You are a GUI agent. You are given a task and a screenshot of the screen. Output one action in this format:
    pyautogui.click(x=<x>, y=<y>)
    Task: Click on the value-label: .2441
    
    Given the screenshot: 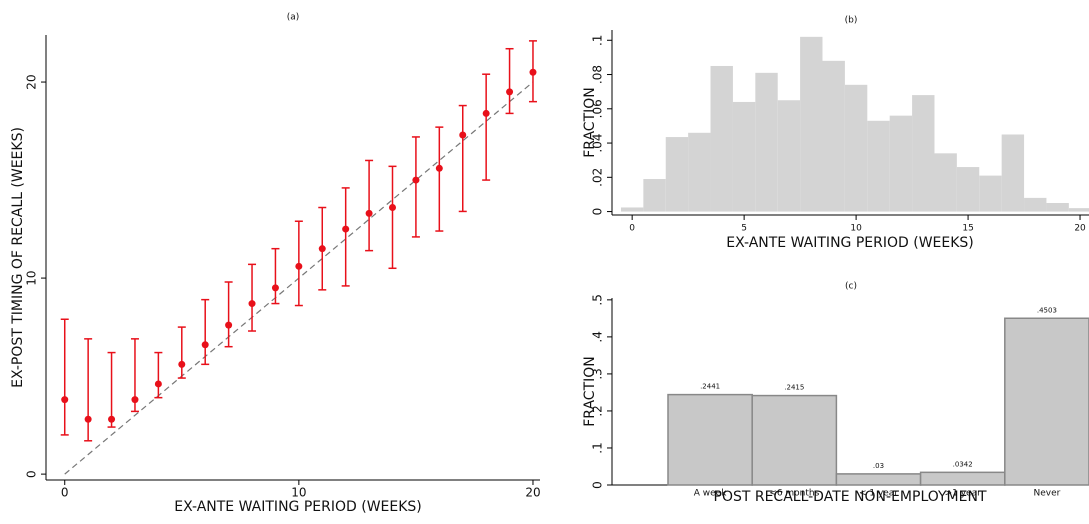 What is the action you would take?
    pyautogui.click(x=710, y=387)
    